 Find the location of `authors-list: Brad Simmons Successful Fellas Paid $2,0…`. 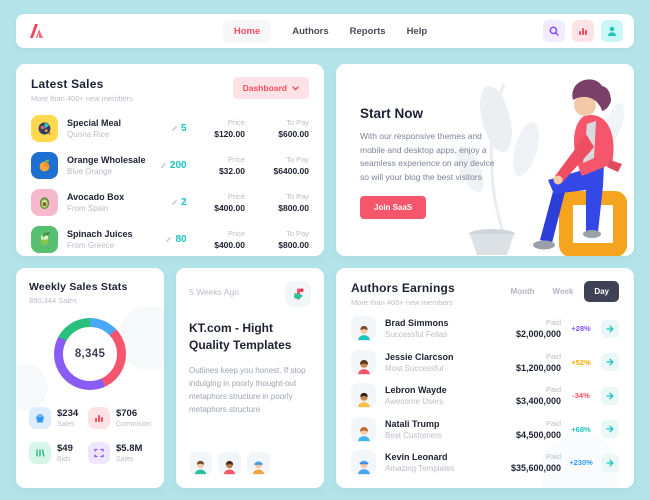

authors-list: Brad Simmons Successful Fellas Paid $2,0… is located at coordinates (485, 395).